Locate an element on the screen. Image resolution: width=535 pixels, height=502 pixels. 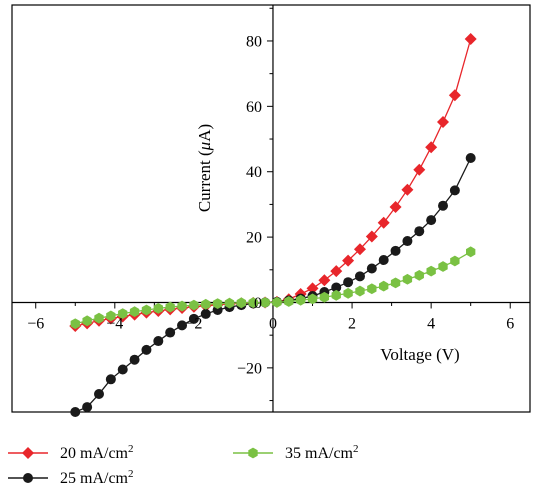
y-tick-label: 80 is located at coordinates (254, 41).